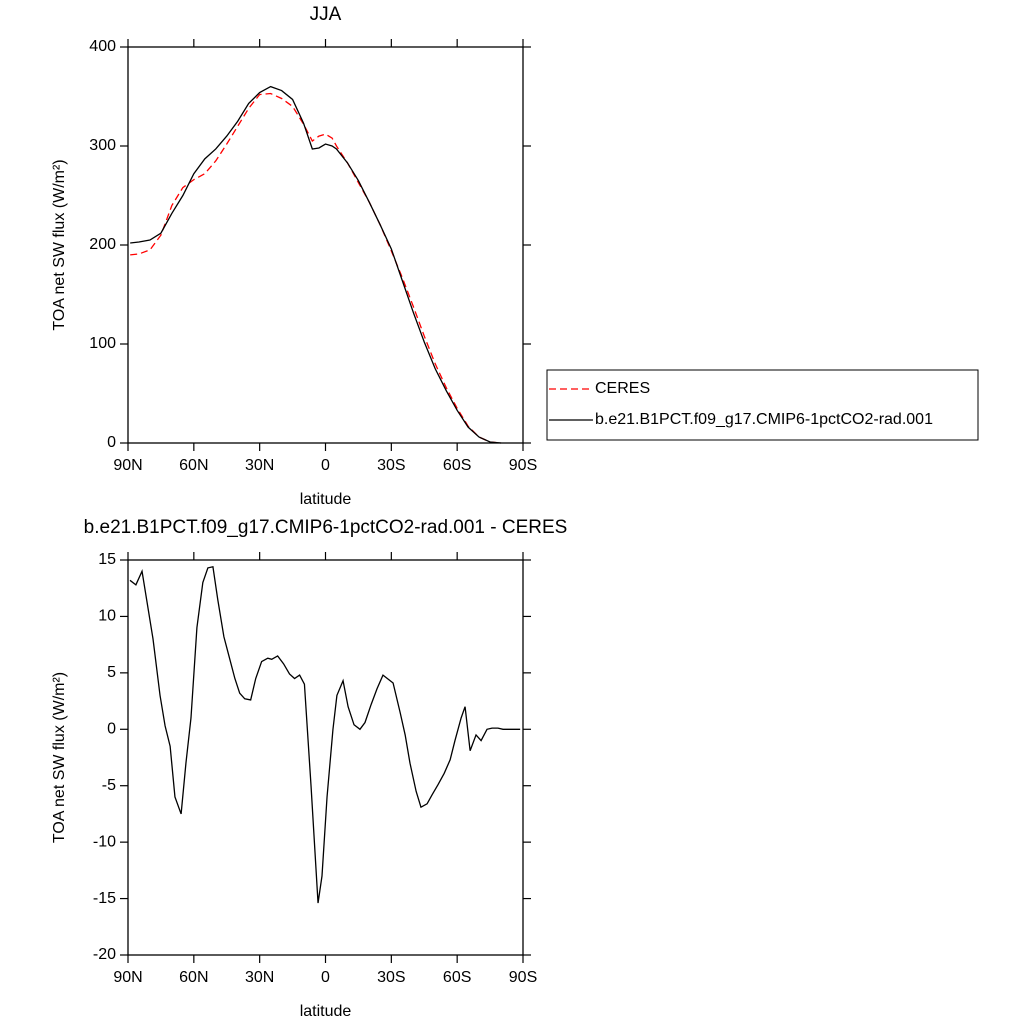 Image resolution: width=1024 pixels, height=1024 pixels. Describe the element at coordinates (102, 145) in the screenshot. I see `y-tick-label: 300` at that location.